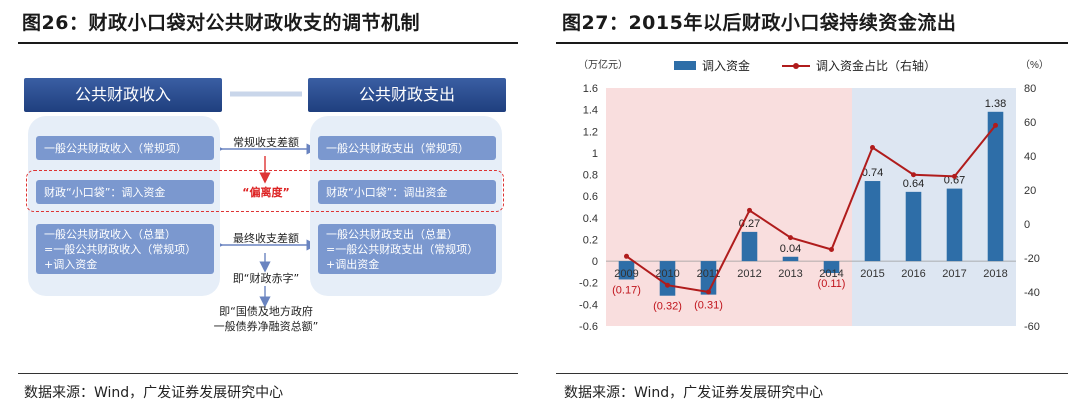  What do you see at coordinates (954, 225) in the screenshot?
I see `bar-2017` at bounding box center [954, 225].